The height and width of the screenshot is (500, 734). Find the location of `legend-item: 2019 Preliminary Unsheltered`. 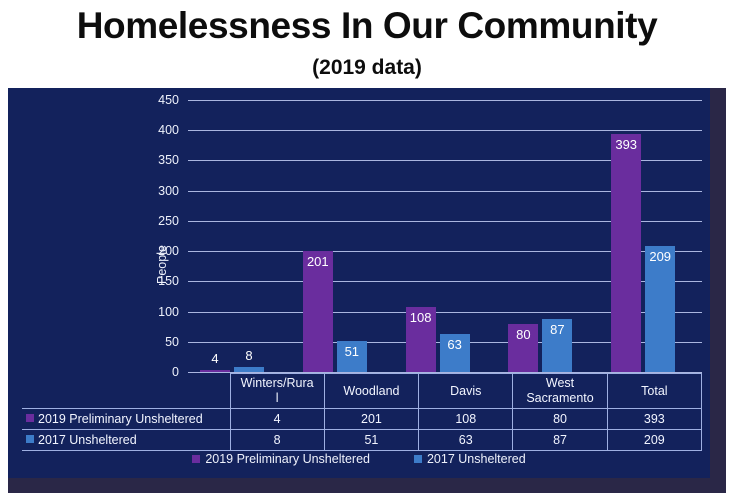

legend-item: 2019 Preliminary Unsheltered is located at coordinates (281, 459).